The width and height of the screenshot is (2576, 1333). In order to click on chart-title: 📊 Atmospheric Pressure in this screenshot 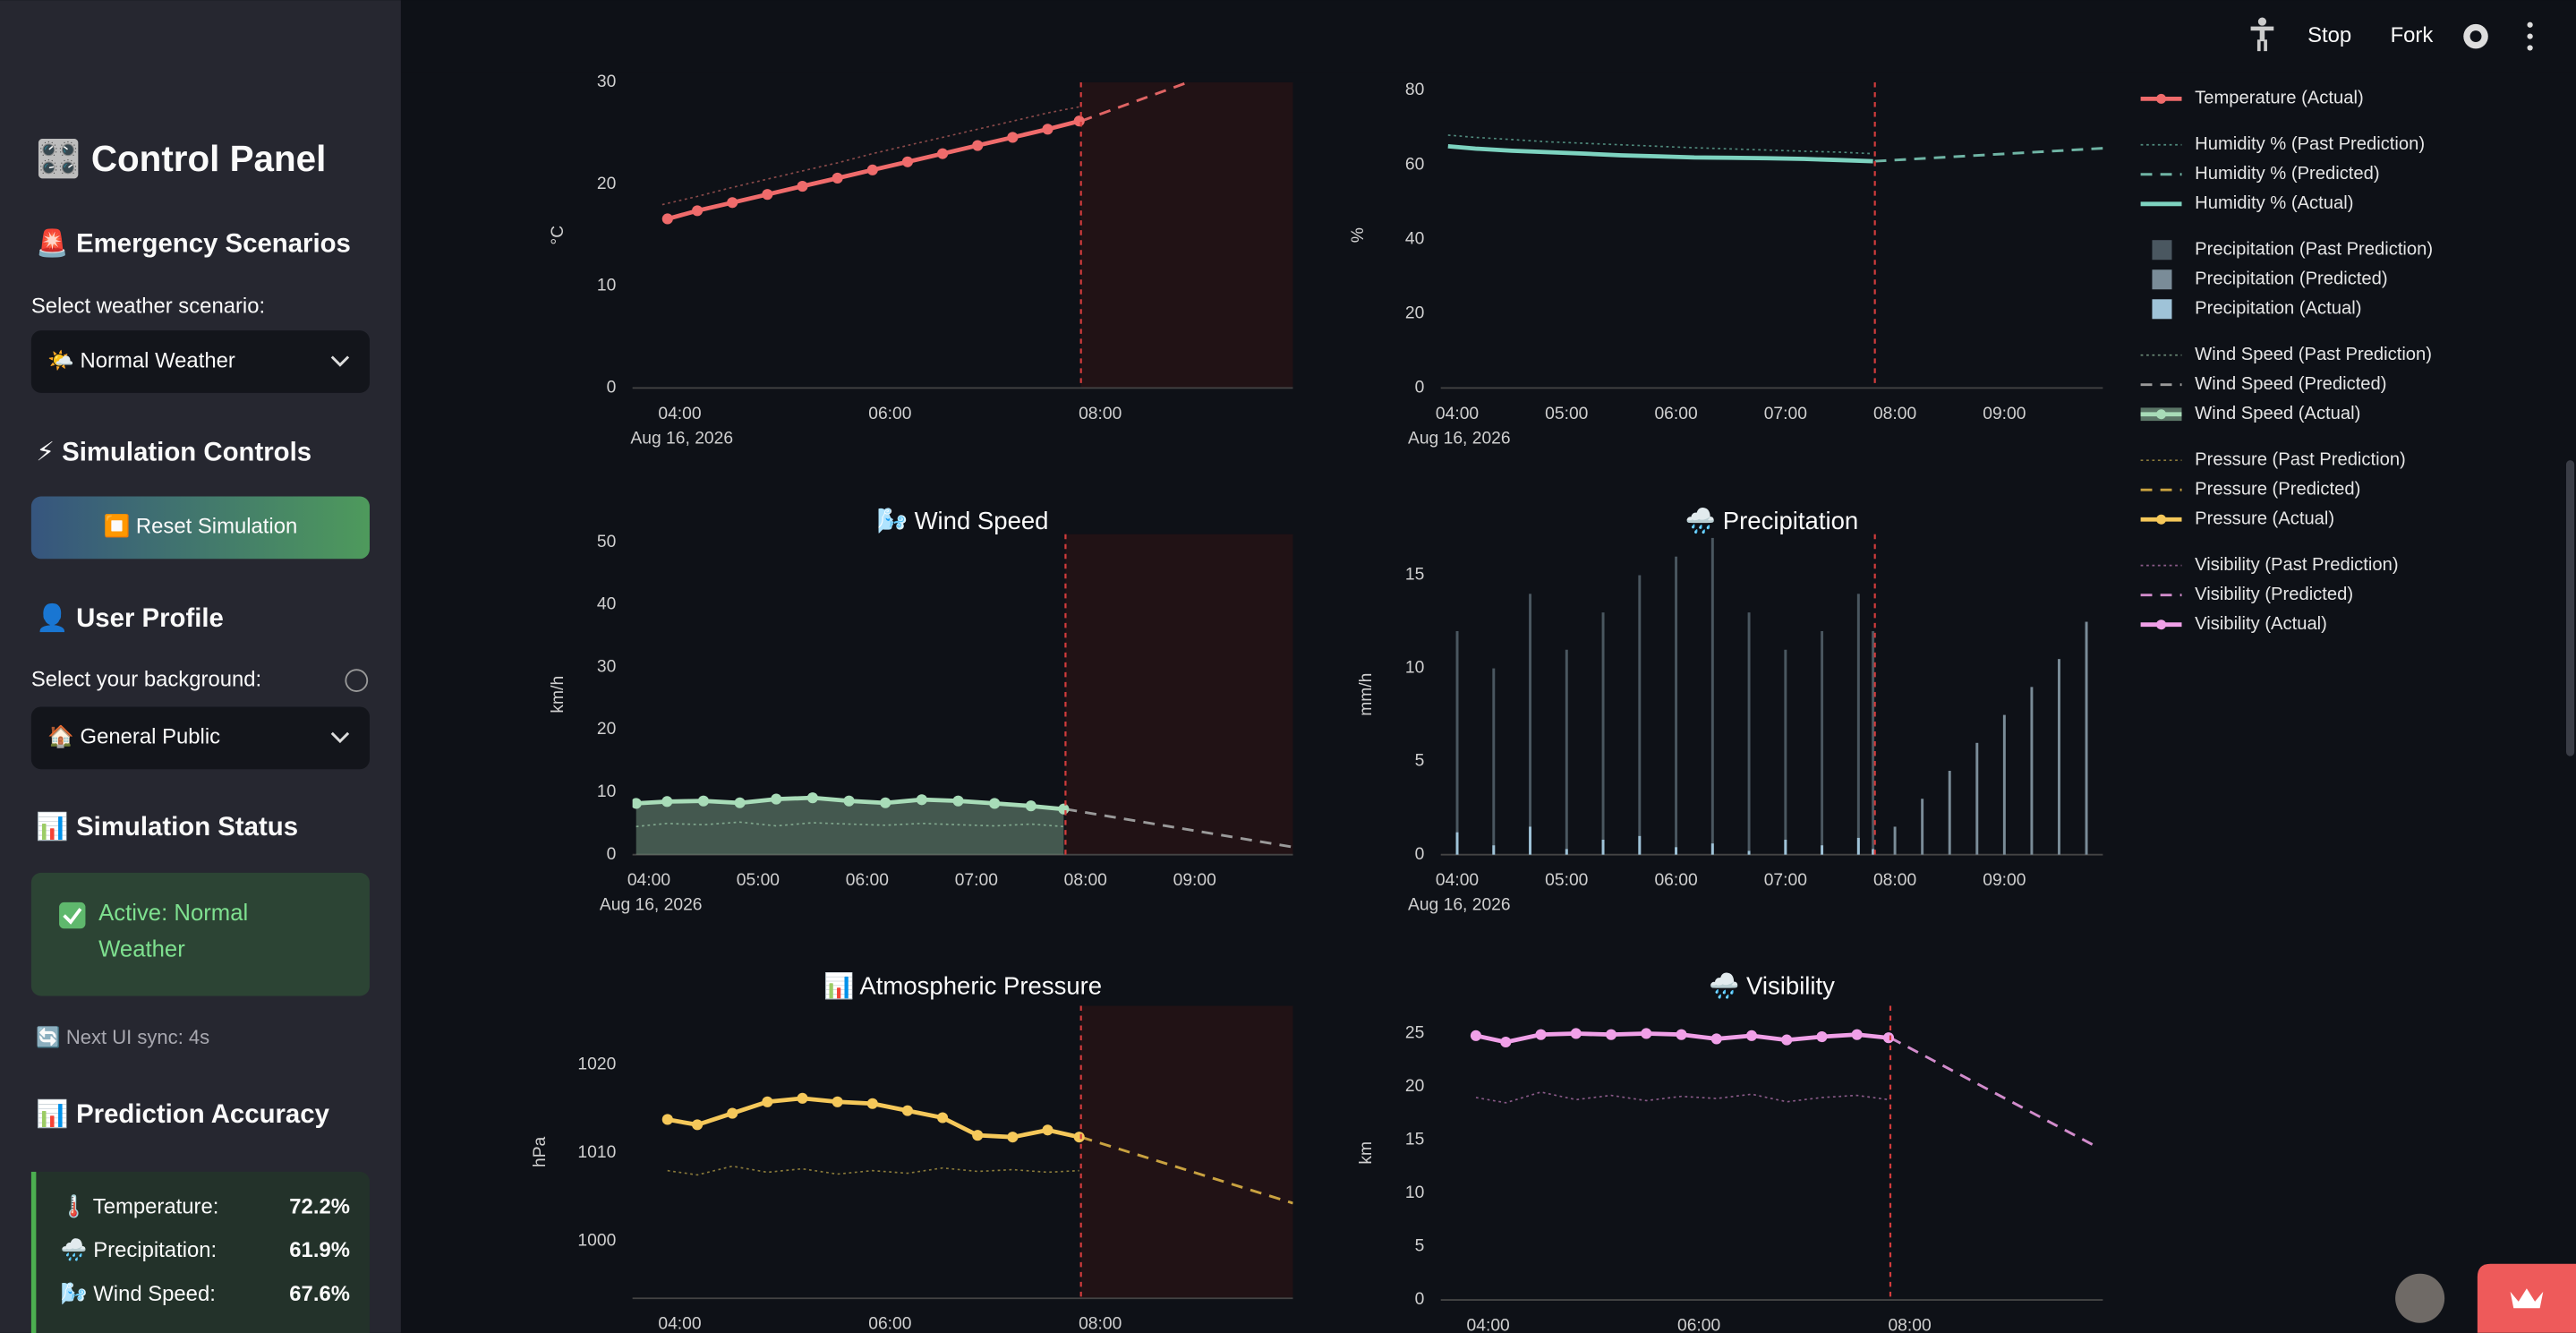, I will do `click(962, 986)`.